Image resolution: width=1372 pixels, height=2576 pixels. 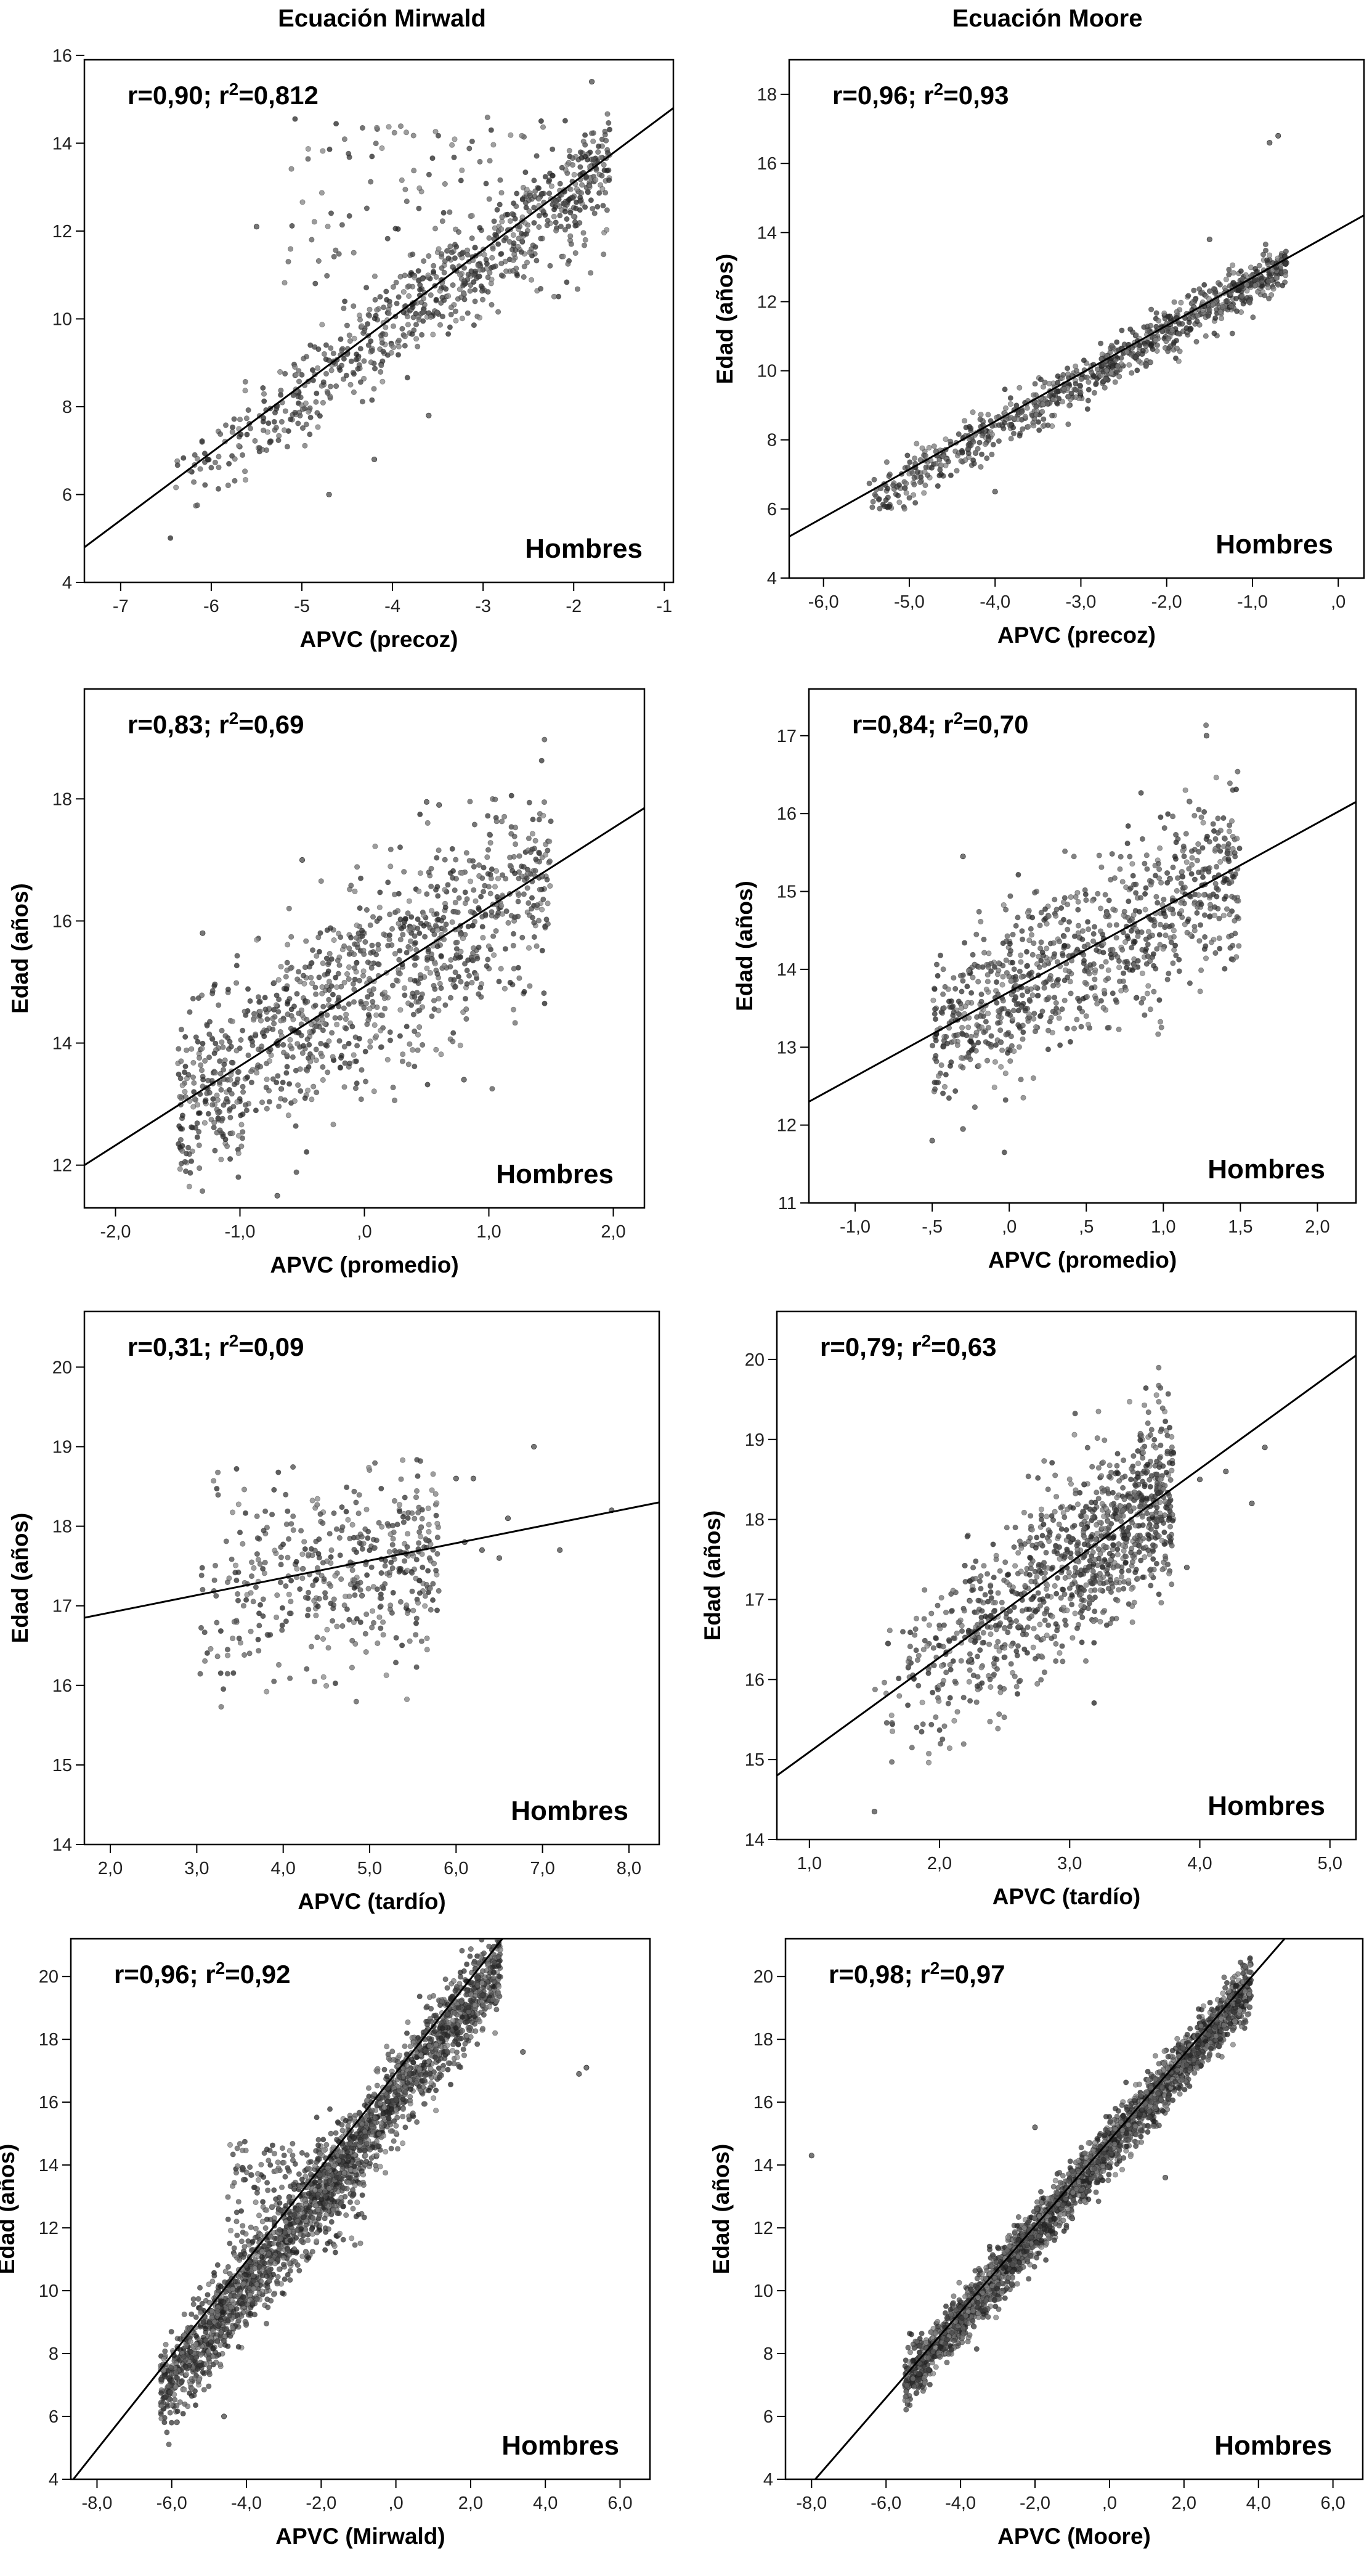 What do you see at coordinates (787, 1126) in the screenshot?
I see `y-tick-label: 12` at bounding box center [787, 1126].